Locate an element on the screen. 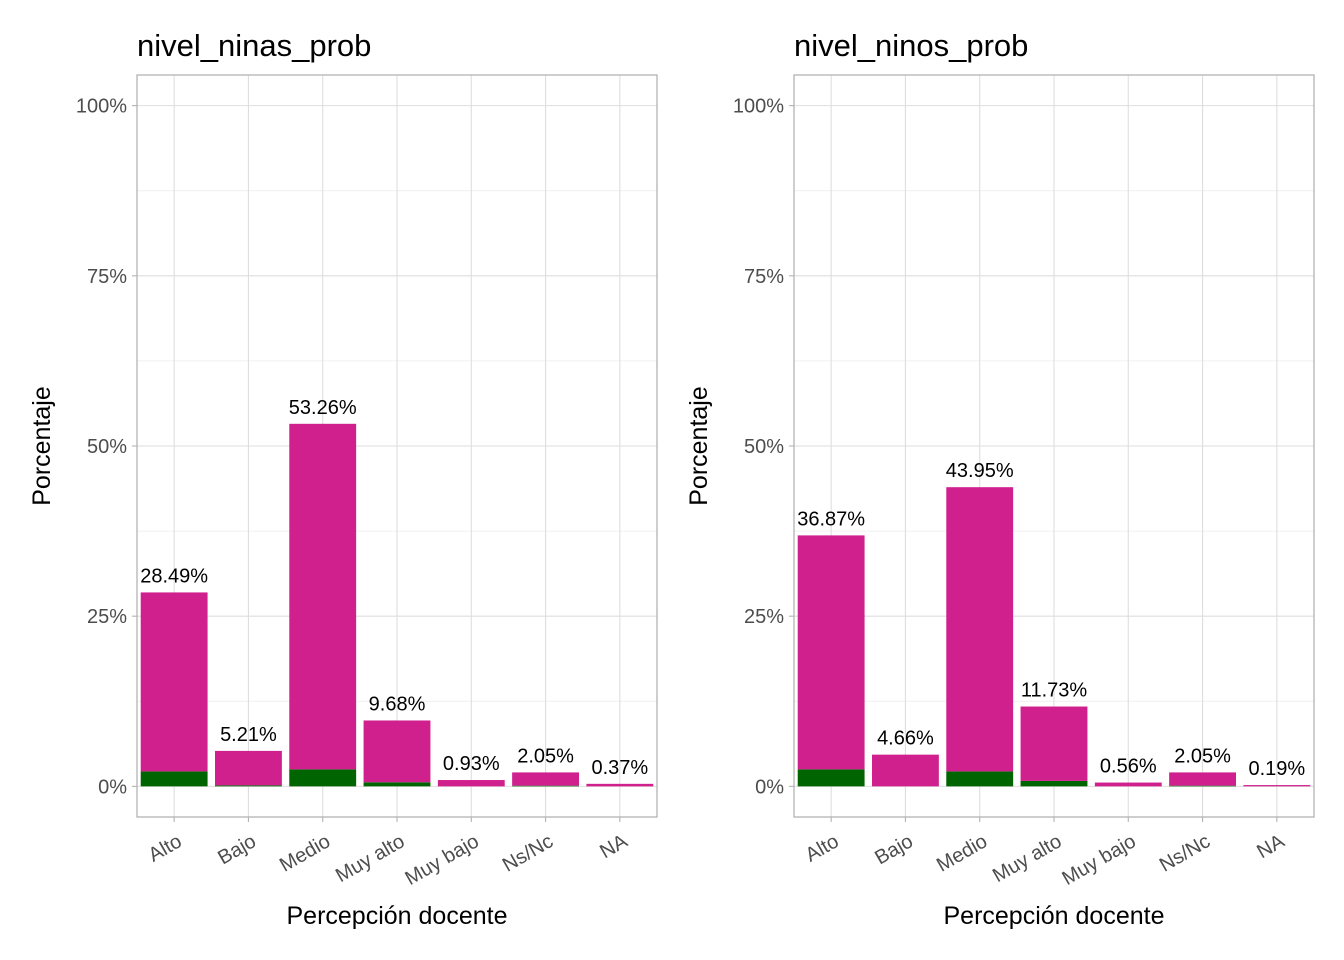  data-label: 4.66% is located at coordinates (905, 739).